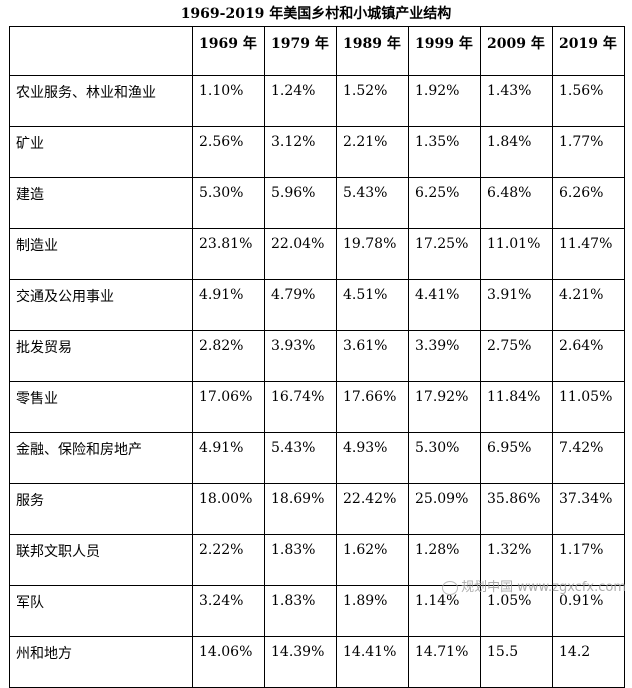 The image size is (632, 688). I want to click on row-label: 农业服务、林业和渔业, so click(101, 101).